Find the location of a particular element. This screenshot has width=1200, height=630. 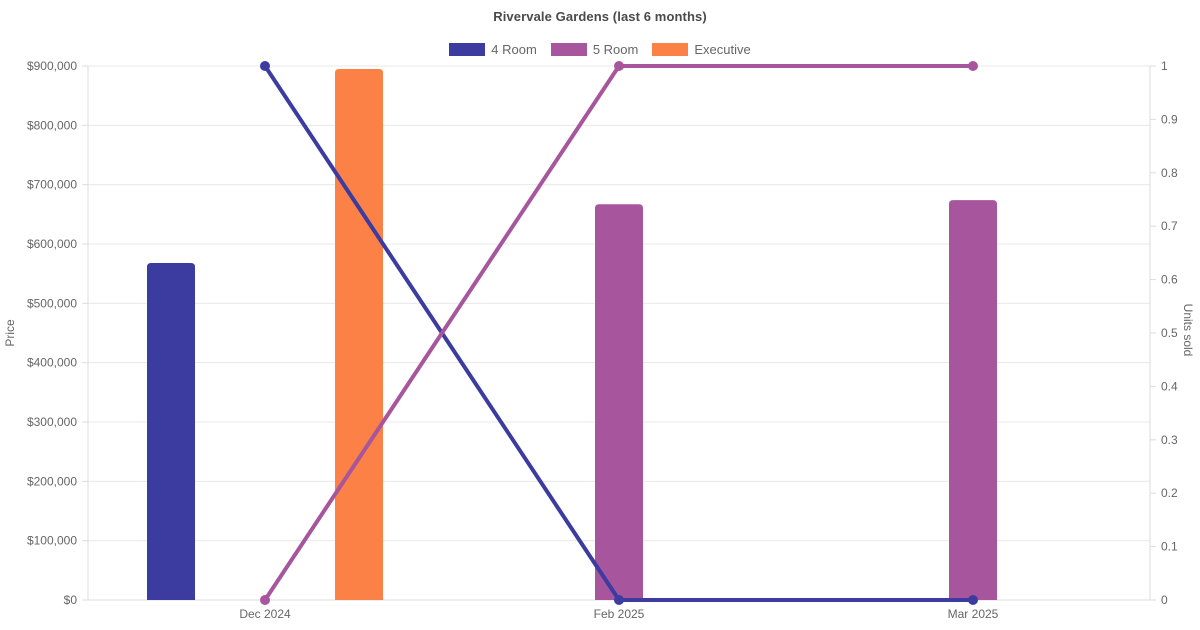

legend-item-executive: Executive is located at coordinates (701, 49).